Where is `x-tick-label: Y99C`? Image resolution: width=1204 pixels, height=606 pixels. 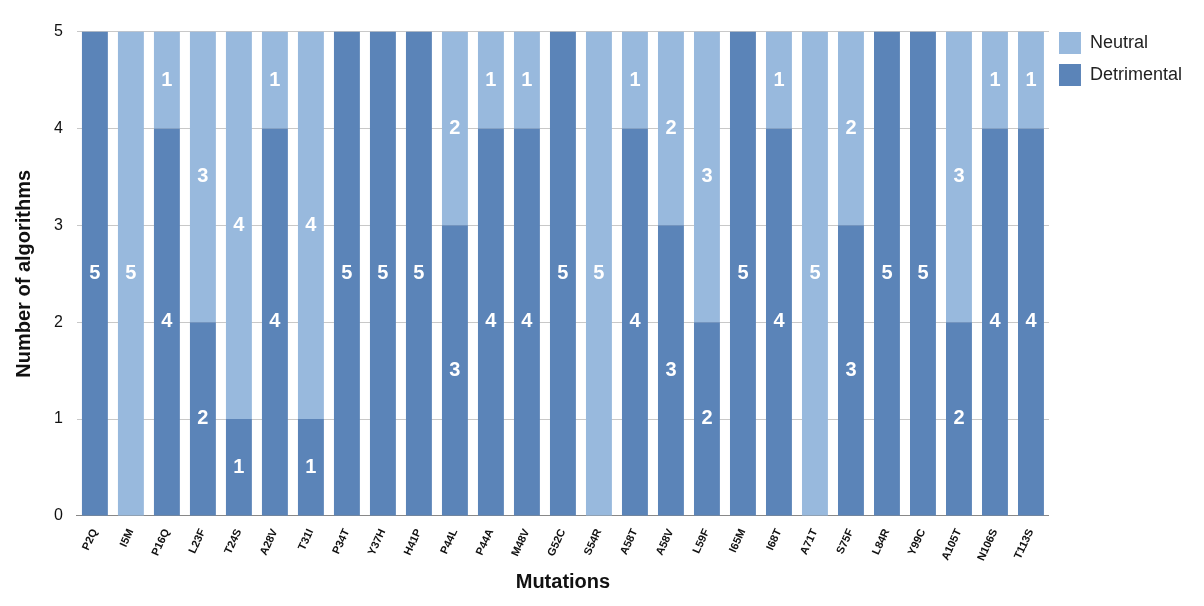
x-tick-label: Y99C is located at coordinates (916, 541).